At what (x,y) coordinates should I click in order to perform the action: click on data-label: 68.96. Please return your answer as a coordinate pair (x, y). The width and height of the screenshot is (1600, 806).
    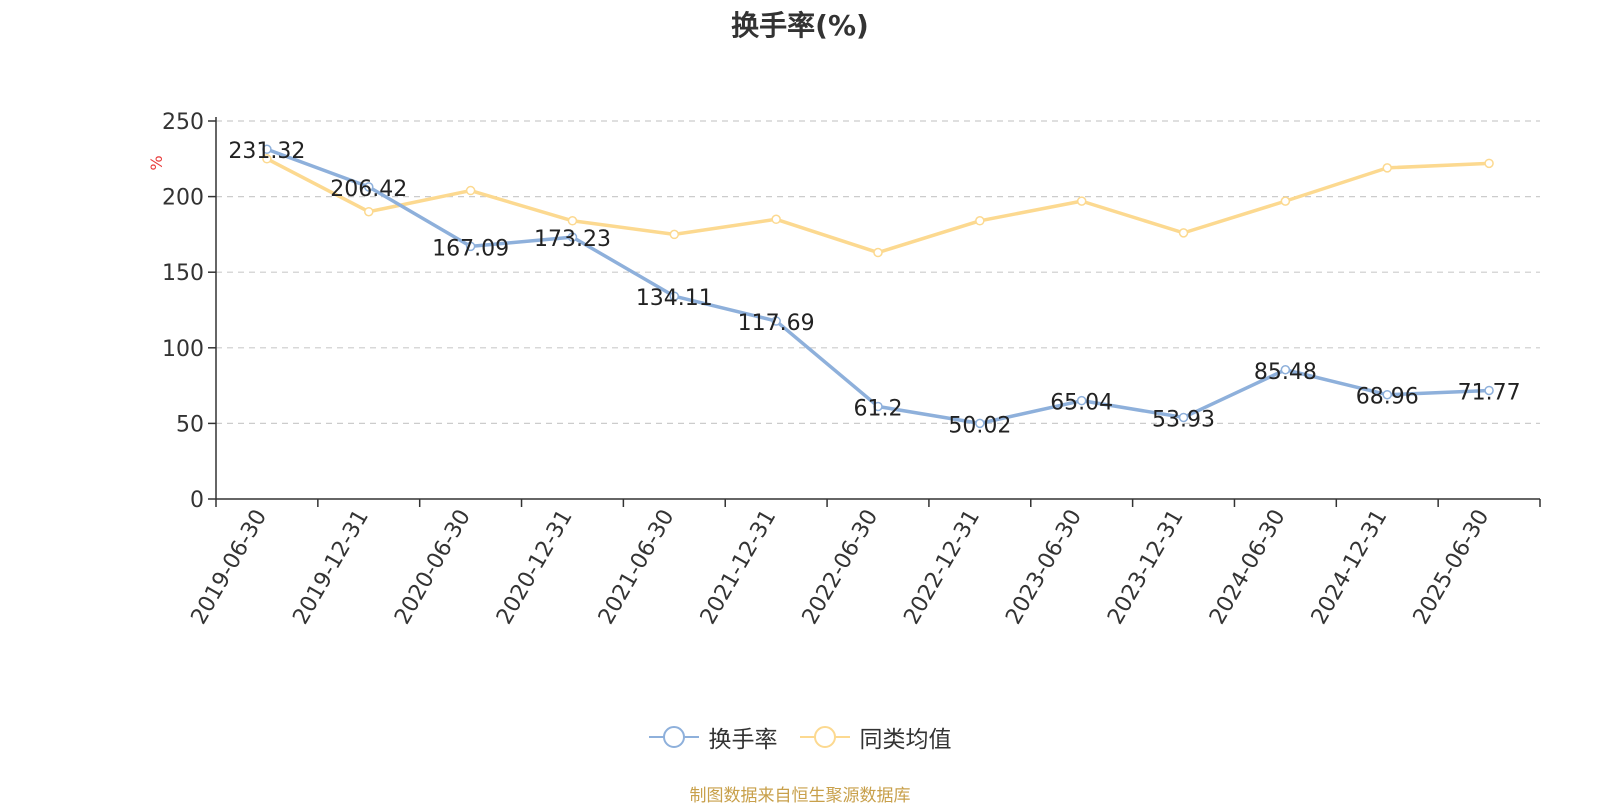
    Looking at the image, I should click on (1387, 397).